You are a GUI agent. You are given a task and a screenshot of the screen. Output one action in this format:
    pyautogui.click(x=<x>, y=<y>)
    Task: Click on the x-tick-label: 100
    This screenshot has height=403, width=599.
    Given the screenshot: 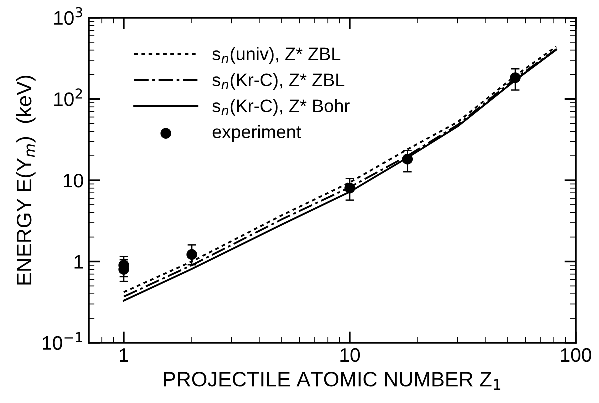 What is the action you would take?
    pyautogui.click(x=576, y=355)
    